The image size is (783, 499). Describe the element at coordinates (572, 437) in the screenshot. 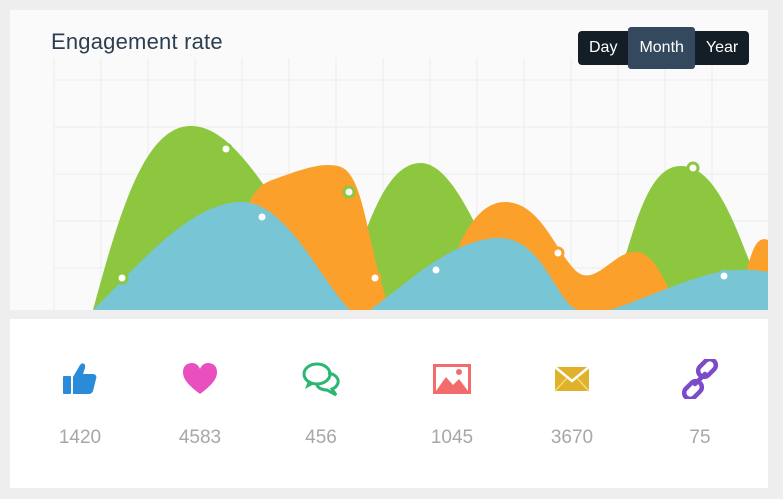

I see `stat-messages-value: 3670` at that location.